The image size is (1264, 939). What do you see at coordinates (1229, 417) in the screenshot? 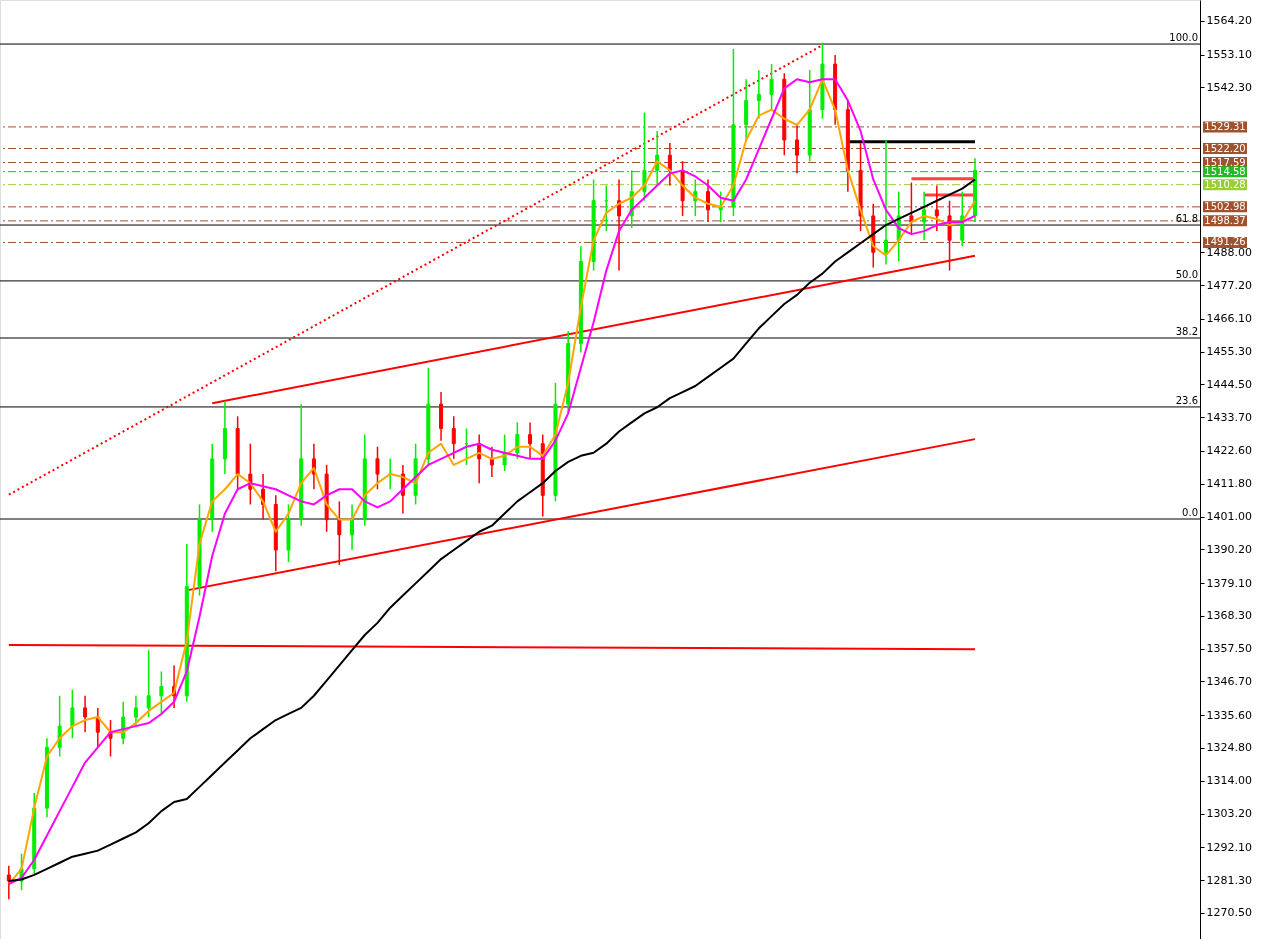
I see `y-tick-label: 1433.70` at bounding box center [1229, 417].